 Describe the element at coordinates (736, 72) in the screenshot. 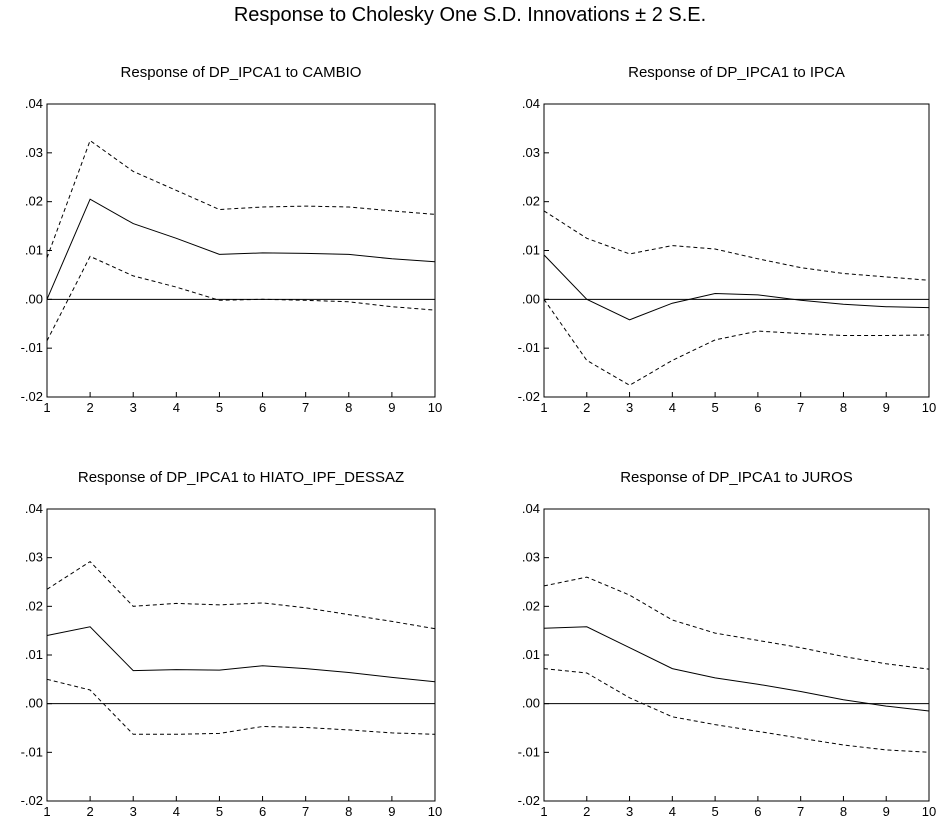

I see `panel-title: Response of DP_IPCA1 to IPCA` at that location.